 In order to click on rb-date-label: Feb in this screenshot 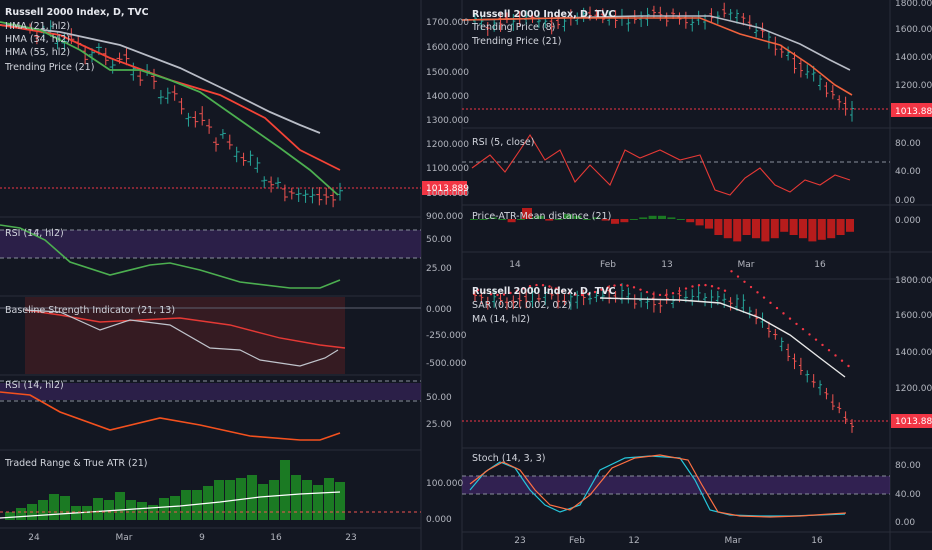, I will do `click(577, 541)`.